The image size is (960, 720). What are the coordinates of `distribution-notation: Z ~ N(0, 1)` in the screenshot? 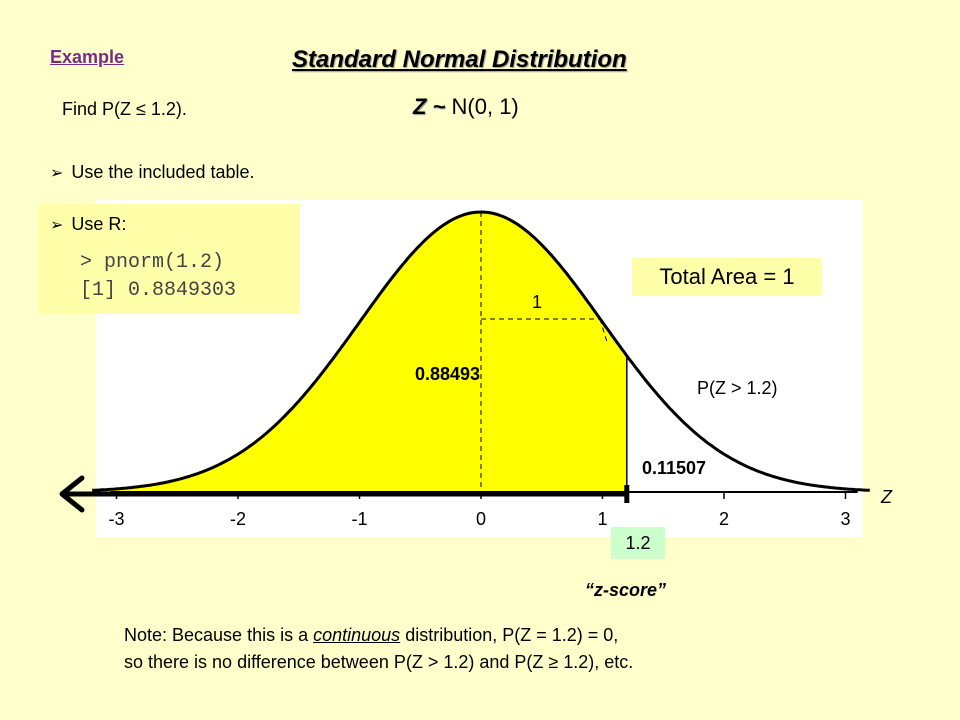 It's located at (466, 107).